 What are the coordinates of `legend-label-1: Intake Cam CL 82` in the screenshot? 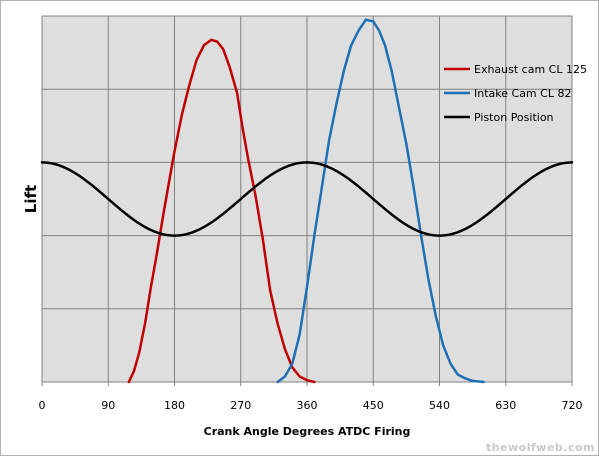 It's located at (522, 93).